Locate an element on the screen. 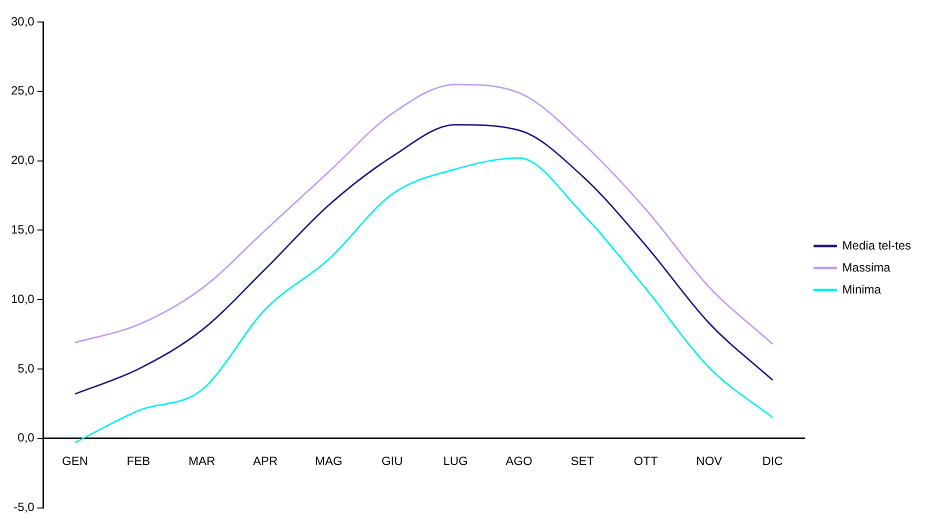  x-tick-label: APR is located at coordinates (265, 461).